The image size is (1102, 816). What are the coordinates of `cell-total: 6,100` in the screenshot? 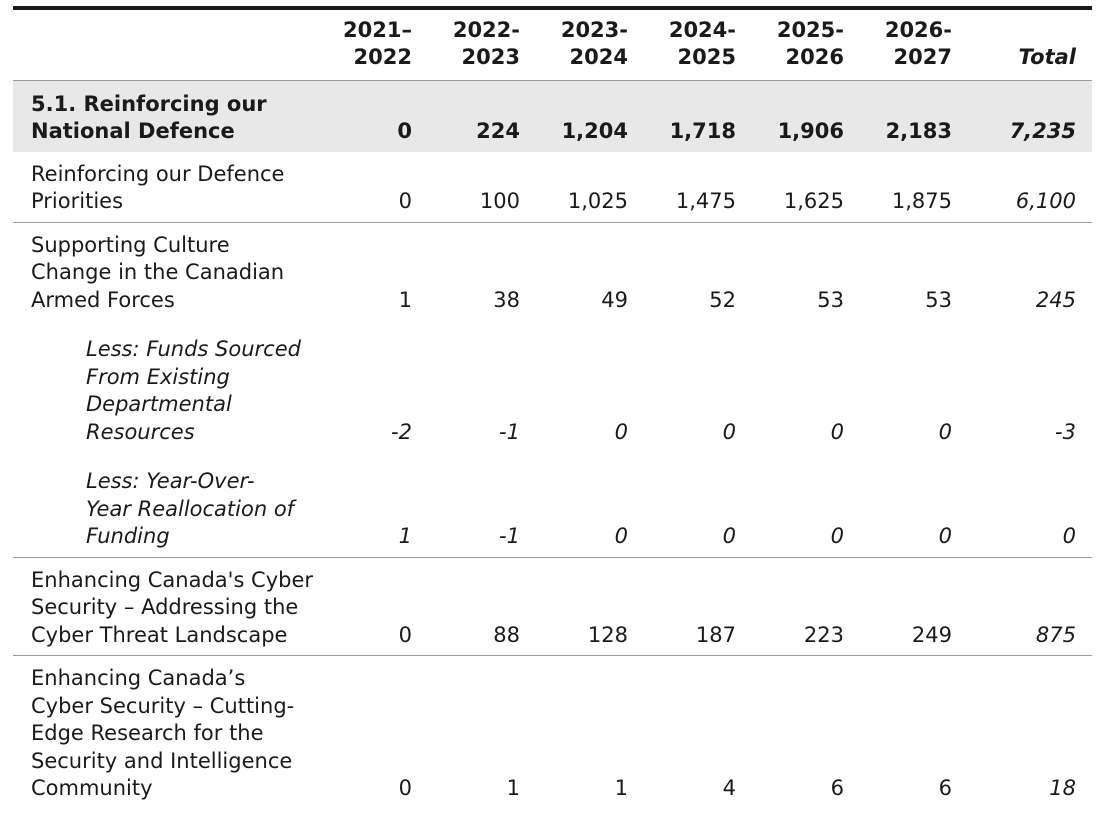 It's located at (1030, 187).